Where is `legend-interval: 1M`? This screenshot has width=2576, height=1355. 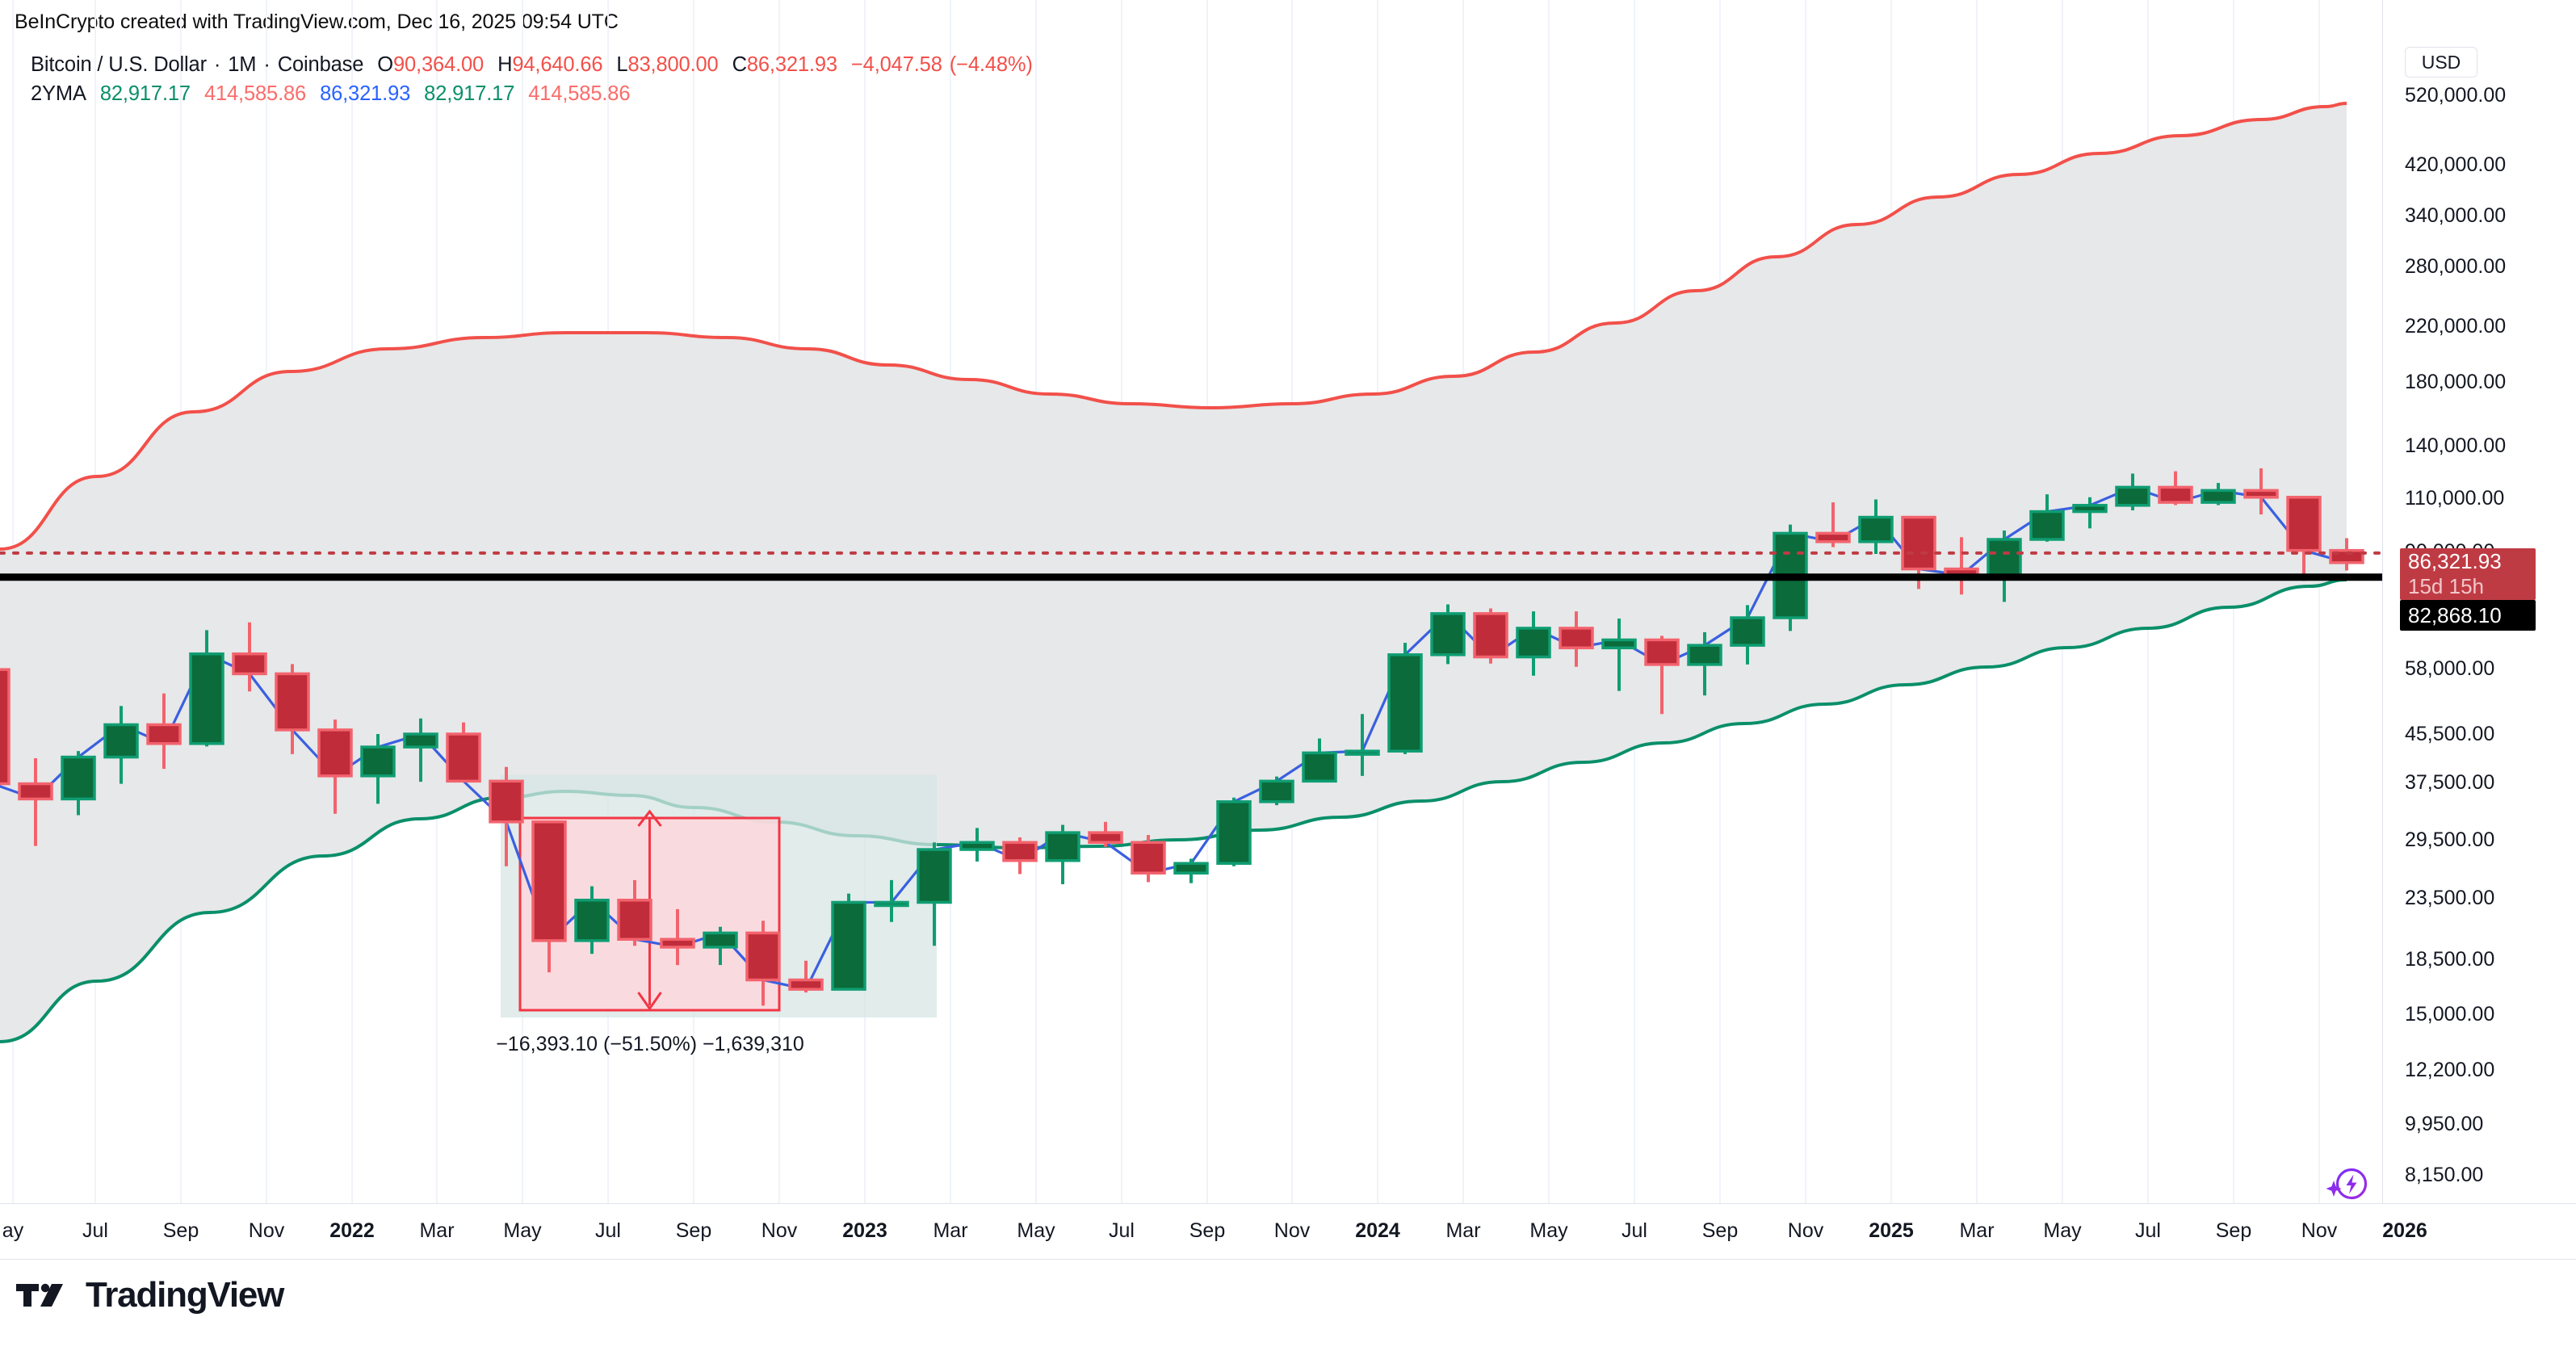
legend-interval: 1M is located at coordinates (242, 64).